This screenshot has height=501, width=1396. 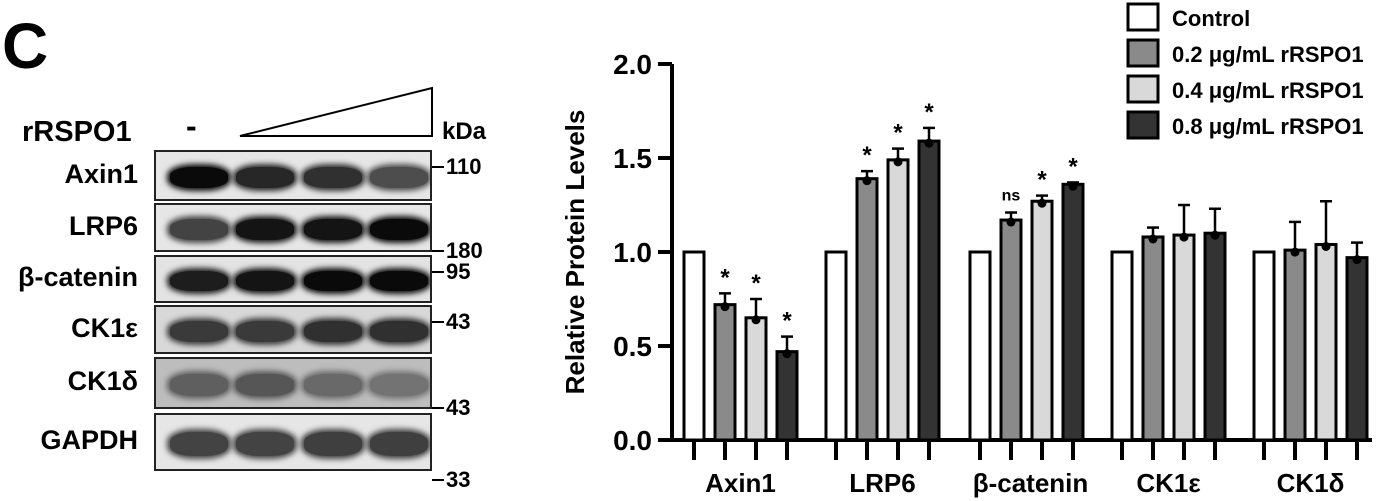 What do you see at coordinates (101, 173) in the screenshot?
I see `blot-label: Axin1` at bounding box center [101, 173].